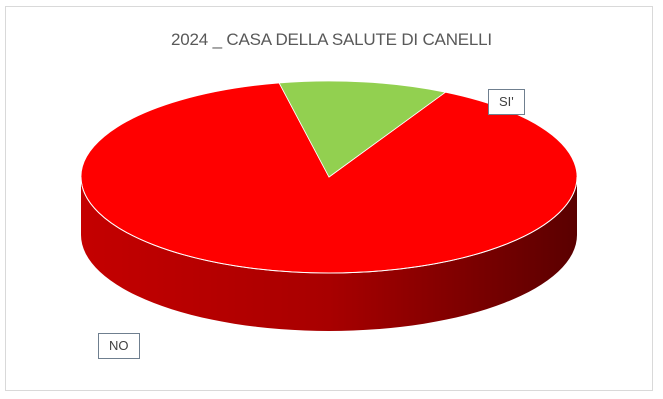 The width and height of the screenshot is (663, 399). Describe the element at coordinates (506, 102) in the screenshot. I see `data-label-si: SI'` at that location.